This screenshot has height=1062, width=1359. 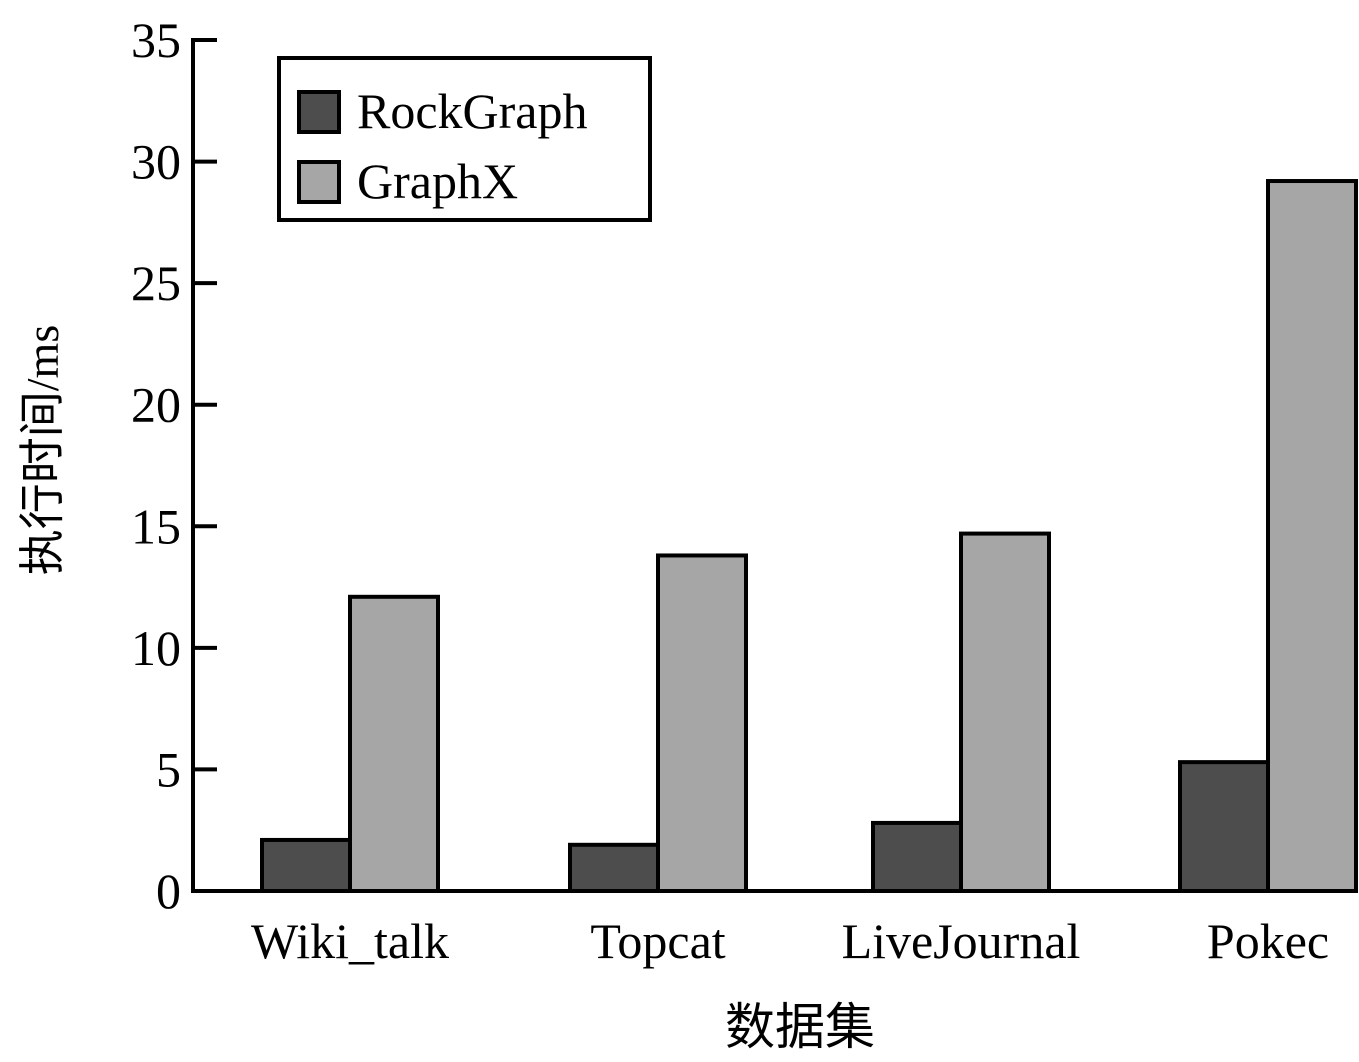 I want to click on y-tick-label: 15, so click(x=156, y=526).